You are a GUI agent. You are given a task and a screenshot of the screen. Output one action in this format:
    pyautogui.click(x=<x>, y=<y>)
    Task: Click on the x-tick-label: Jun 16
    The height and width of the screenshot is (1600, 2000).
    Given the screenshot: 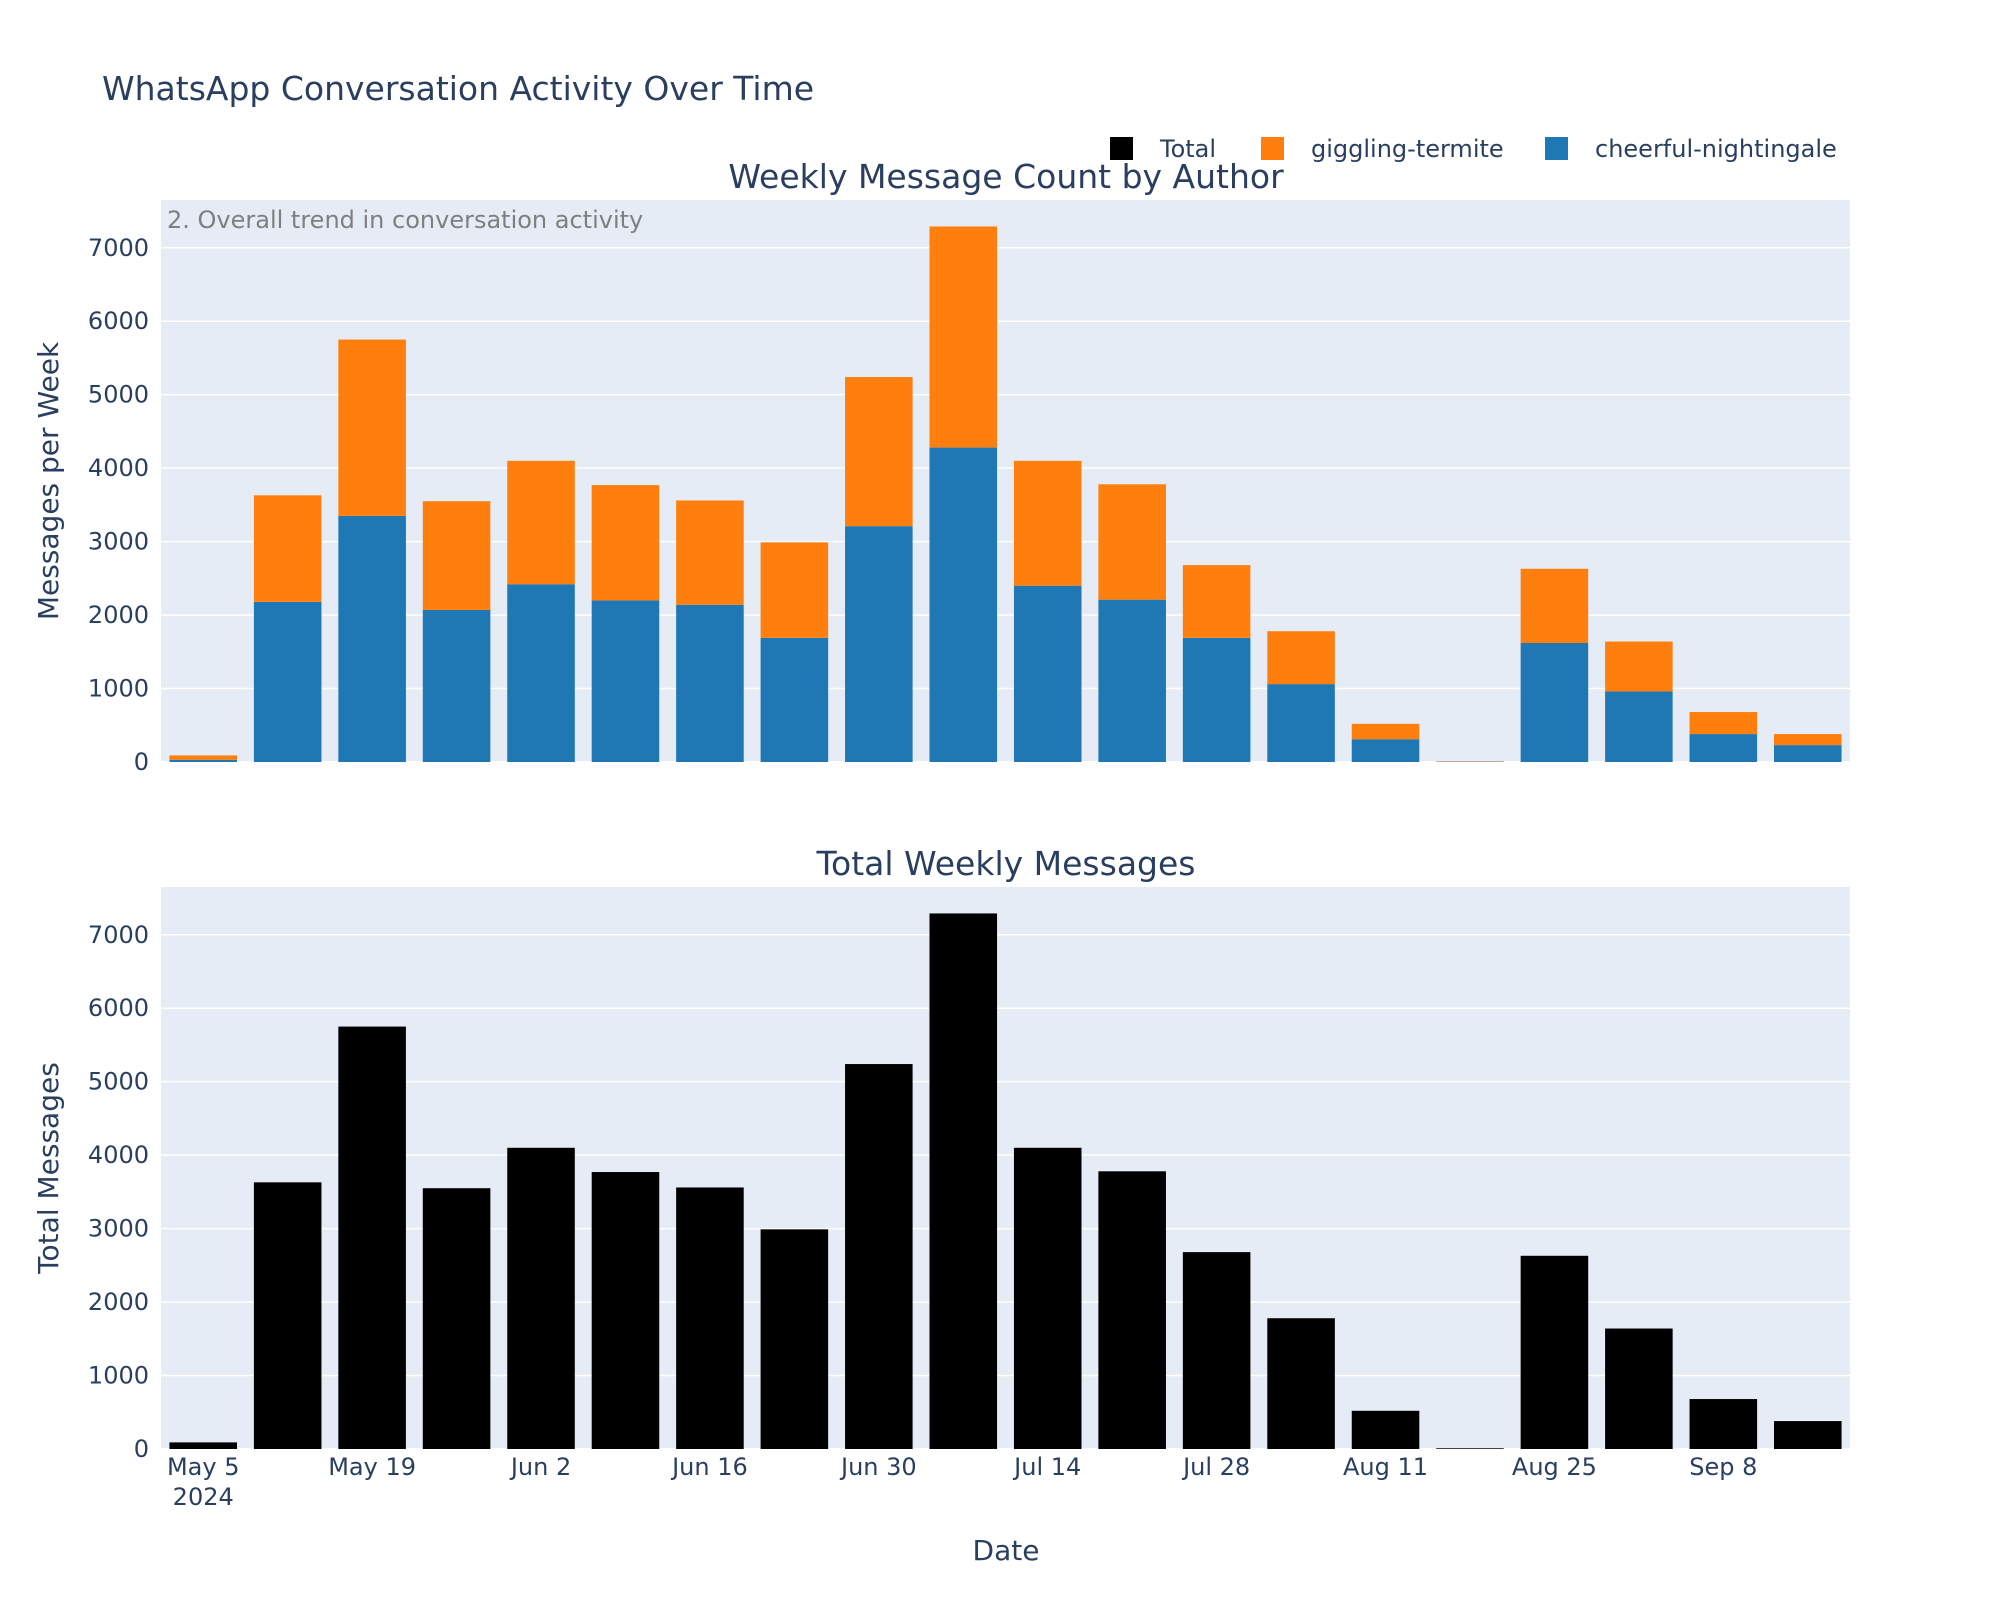 What is the action you would take?
    pyautogui.click(x=709, y=1467)
    